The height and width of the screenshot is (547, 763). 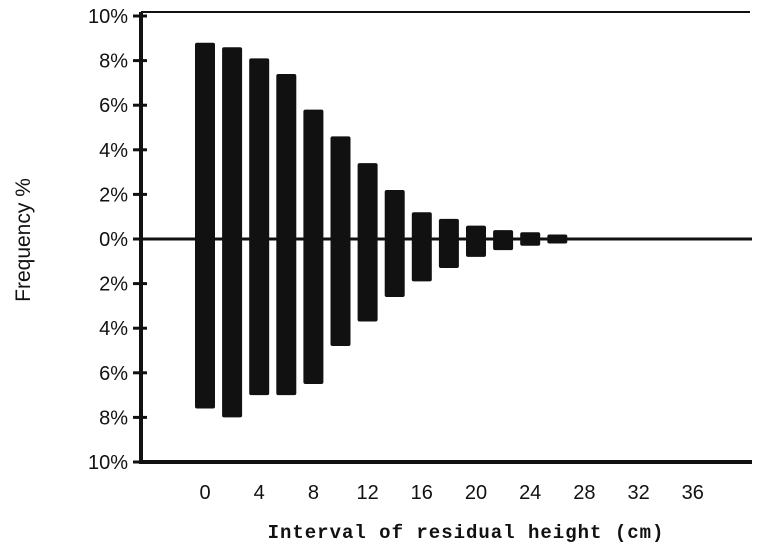 What do you see at coordinates (422, 493) in the screenshot?
I see `x-tick-label: 16` at bounding box center [422, 493].